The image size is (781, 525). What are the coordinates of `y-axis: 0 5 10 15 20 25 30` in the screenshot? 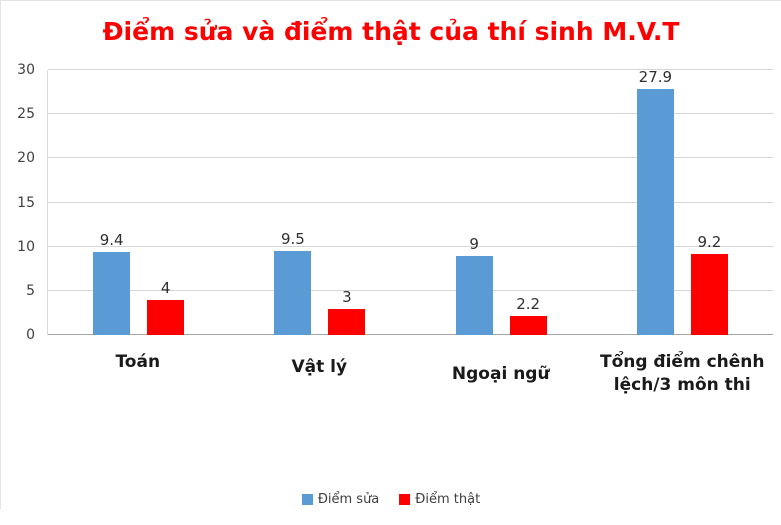 It's located at (24, 202).